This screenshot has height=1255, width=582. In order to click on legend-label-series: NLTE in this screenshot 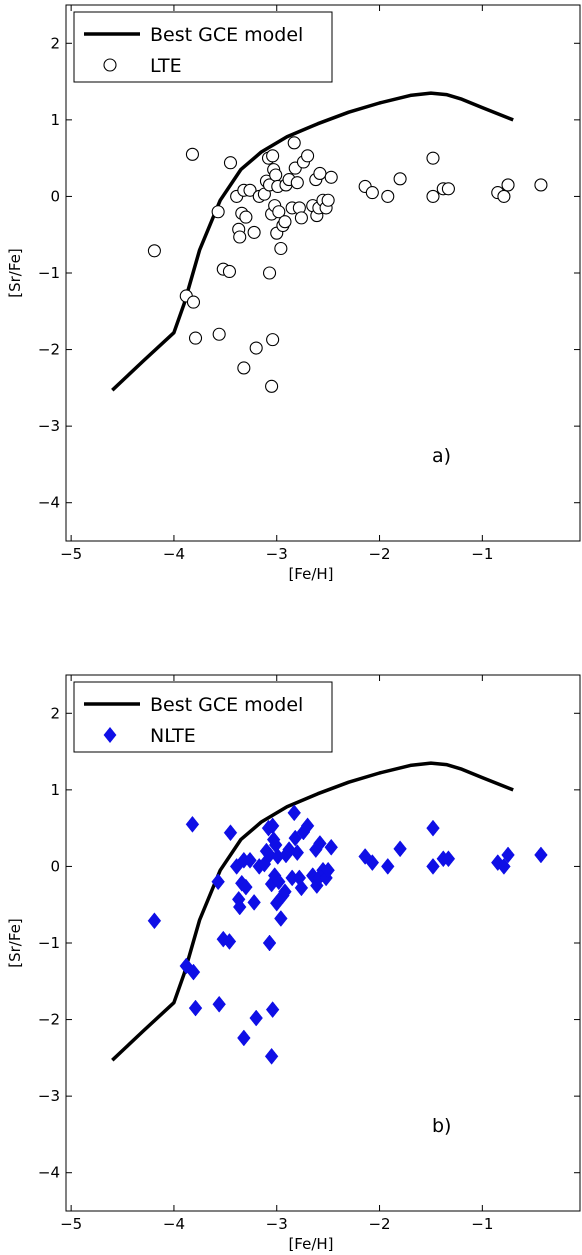, I will do `click(173, 736)`.